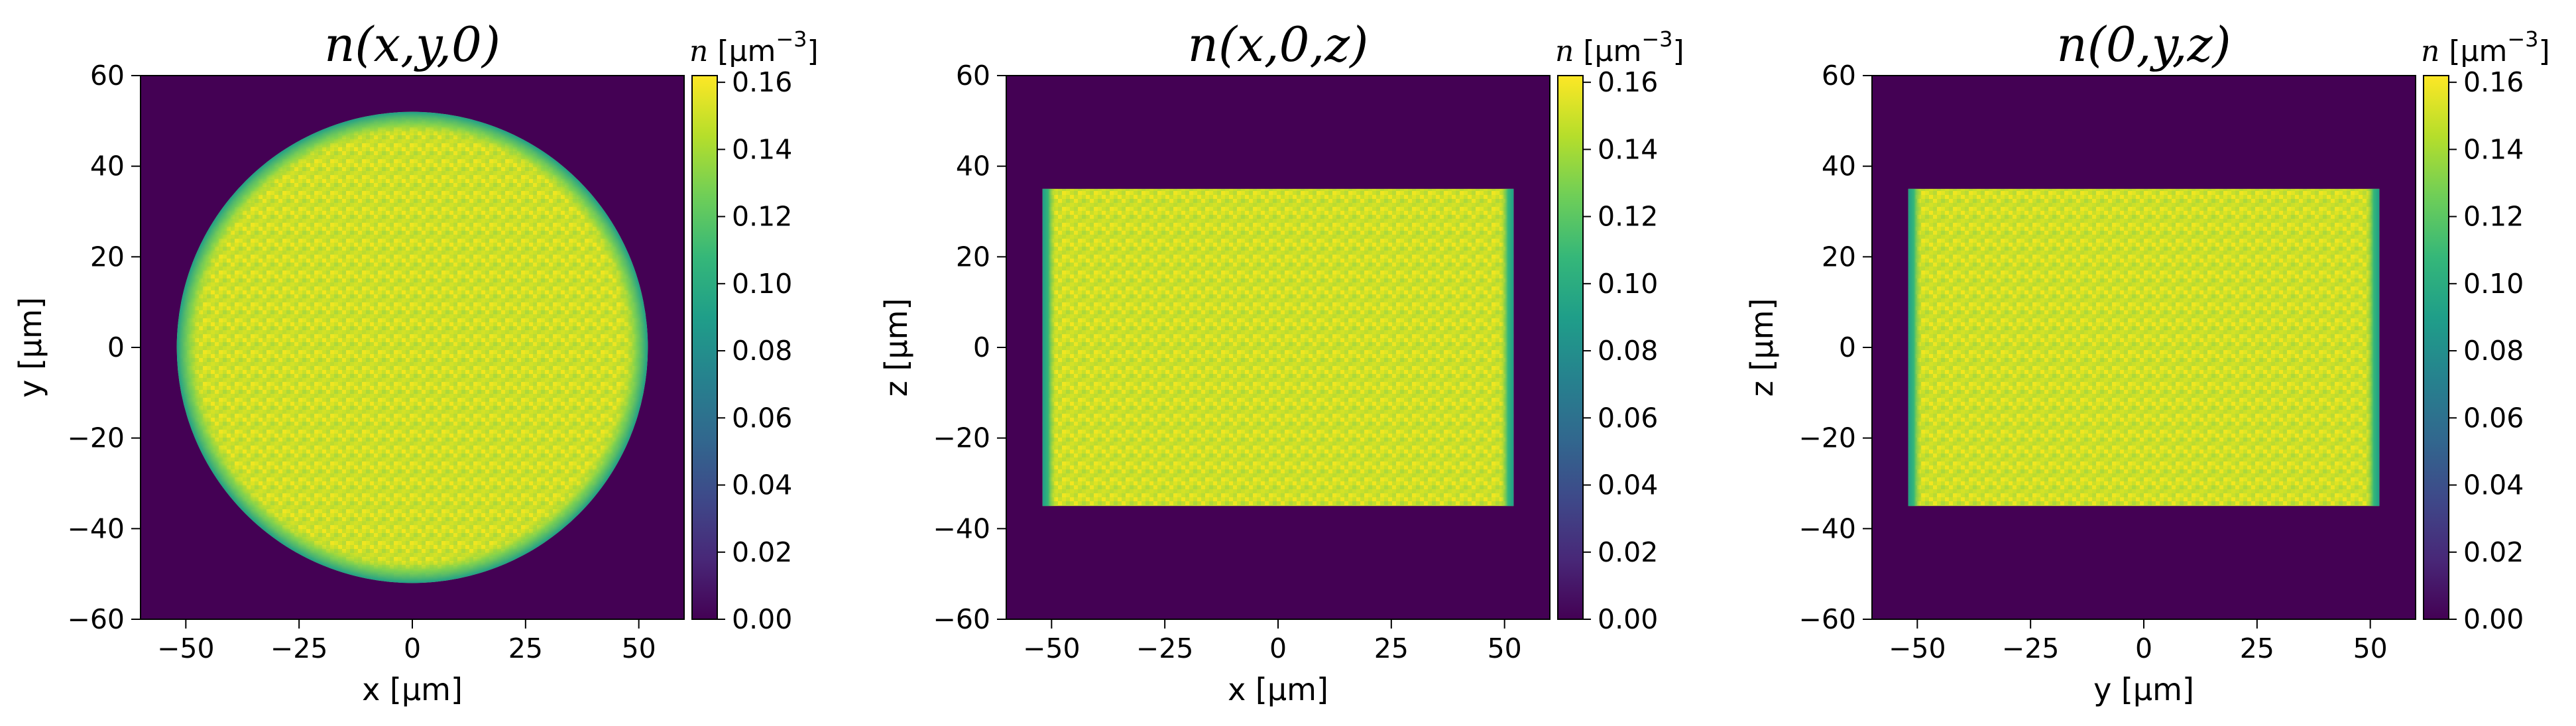  I want to click on panel-title: n(0,y,z), so click(2144, 45).